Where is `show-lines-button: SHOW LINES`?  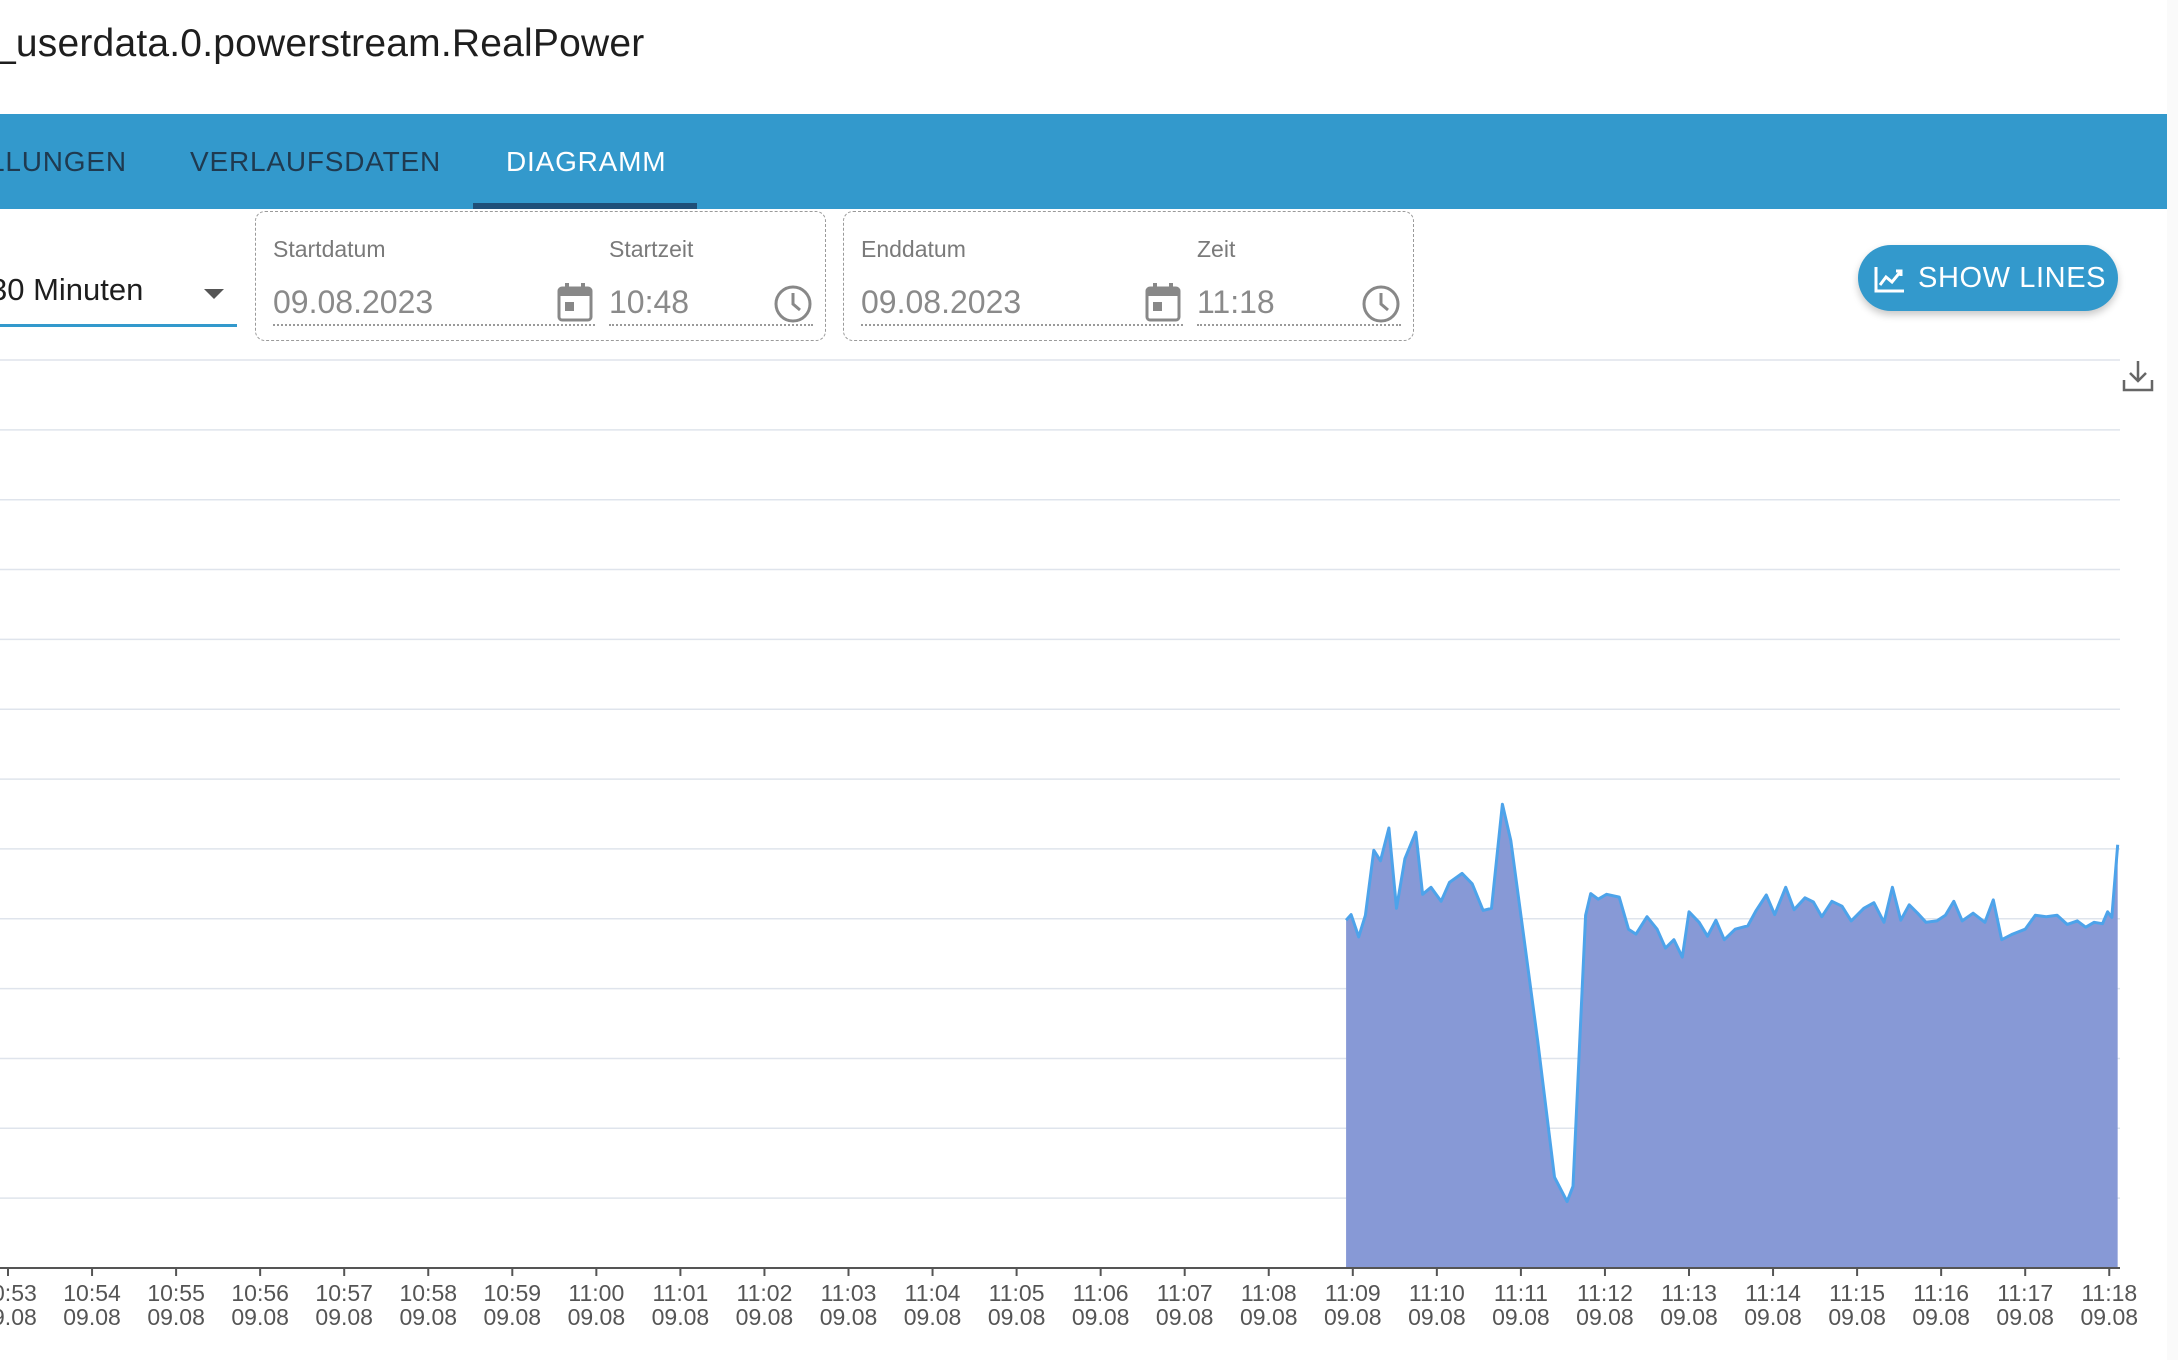
show-lines-button: SHOW LINES is located at coordinates (1988, 278).